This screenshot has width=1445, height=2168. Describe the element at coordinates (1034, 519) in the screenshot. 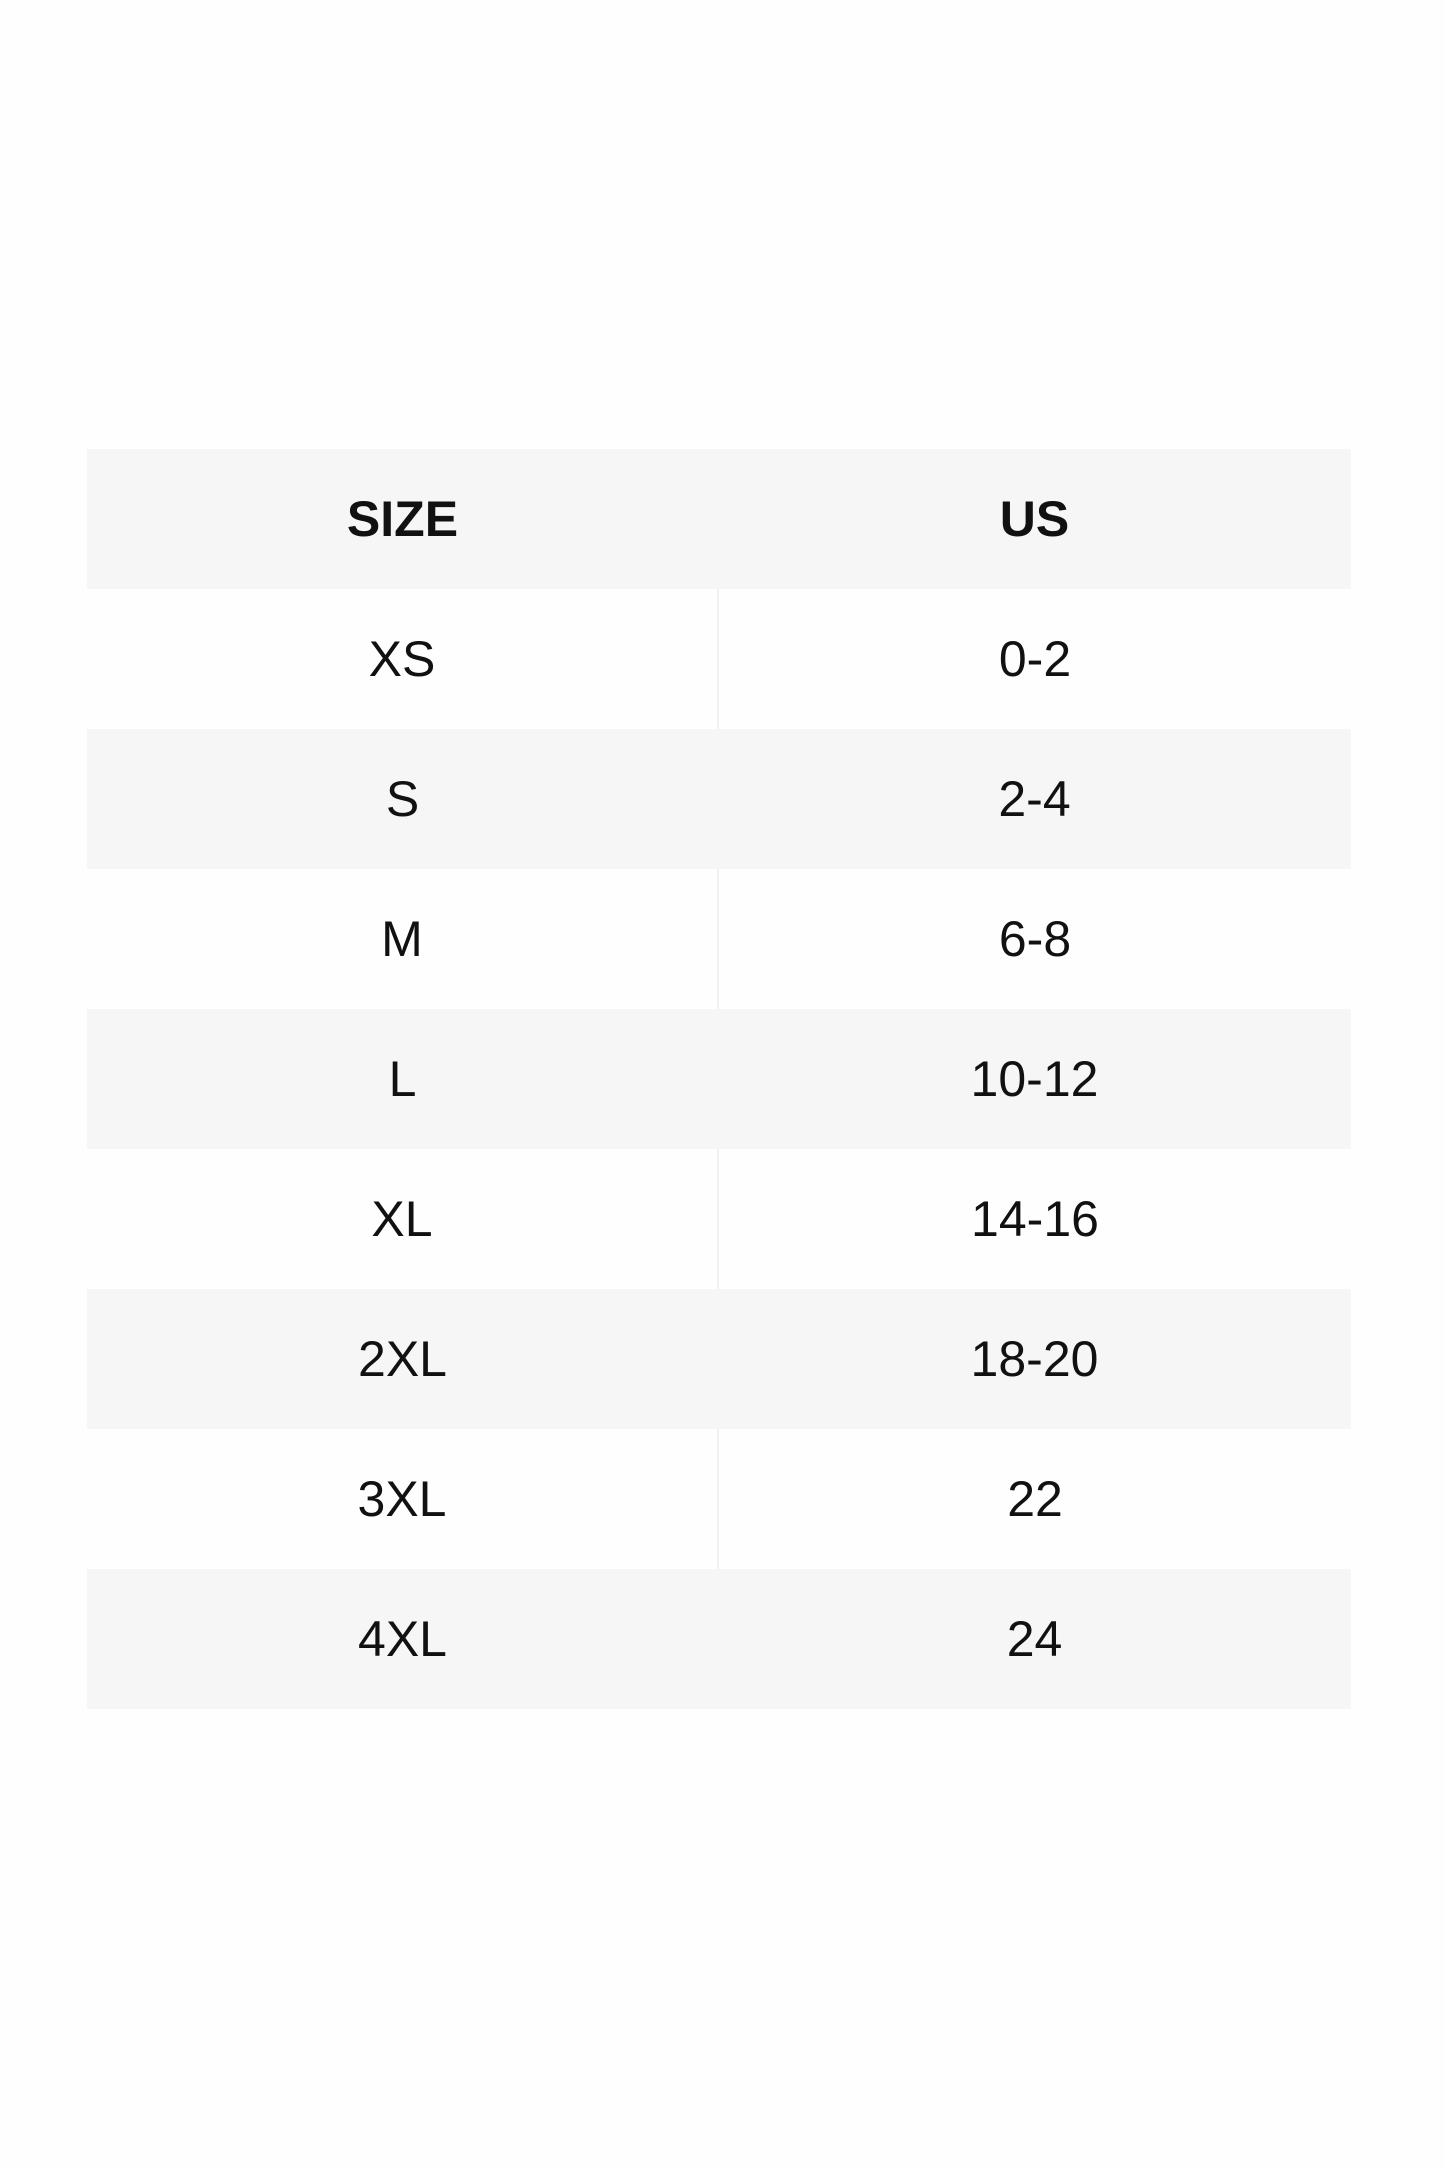

I see `header-cell: US` at that location.